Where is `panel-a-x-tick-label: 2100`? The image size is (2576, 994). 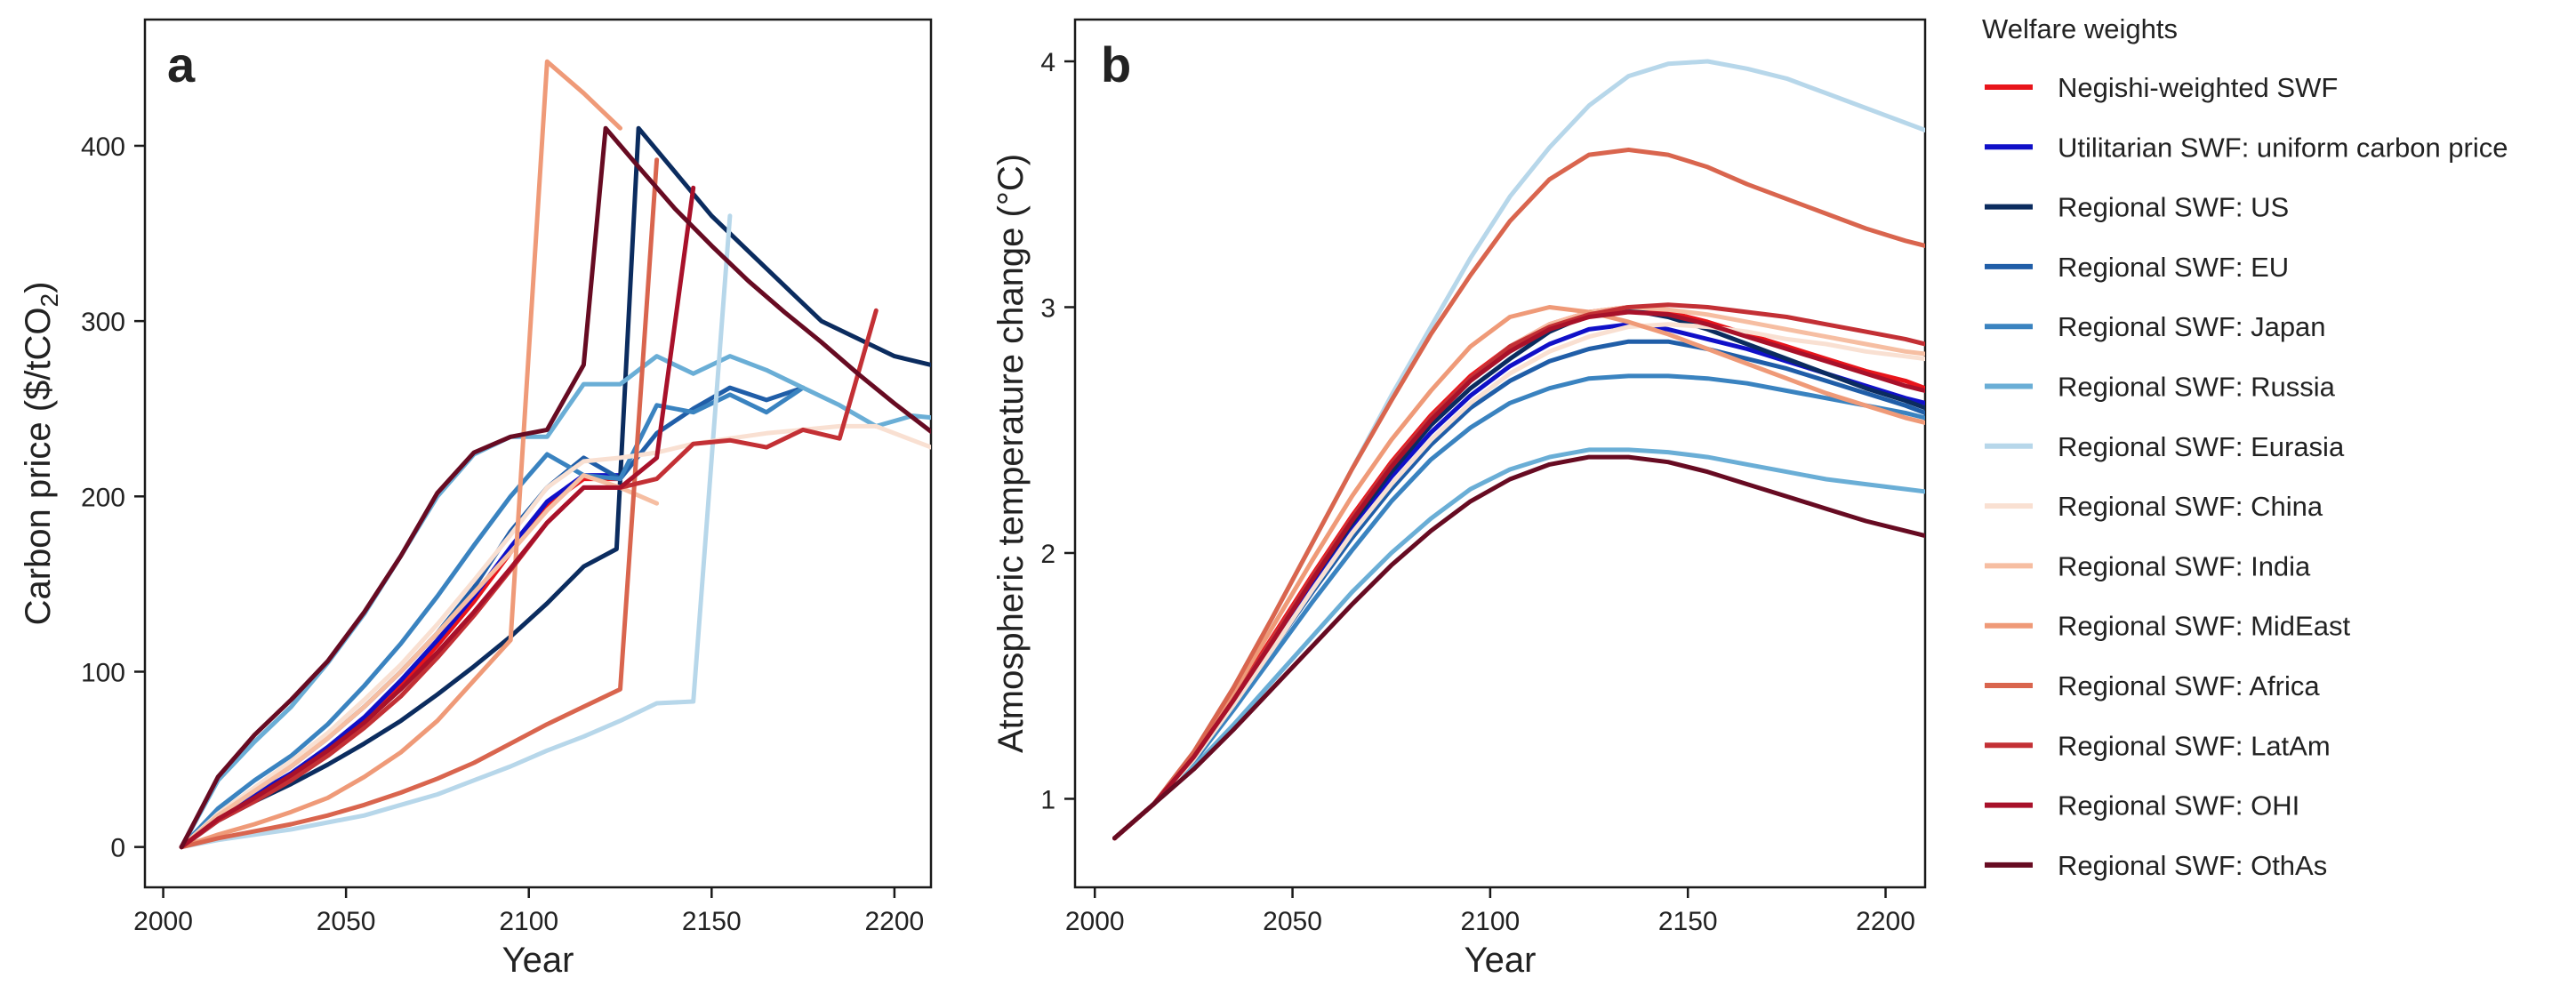
panel-a-x-tick-label: 2100 is located at coordinates (528, 921).